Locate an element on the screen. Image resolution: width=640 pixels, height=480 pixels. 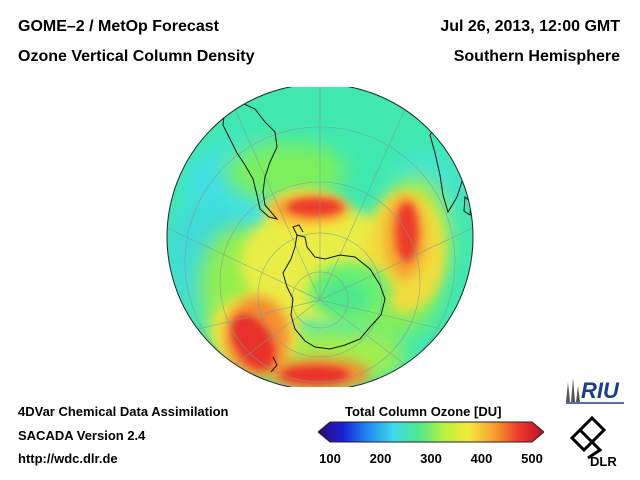
colorbar-gradient is located at coordinates (431, 432).